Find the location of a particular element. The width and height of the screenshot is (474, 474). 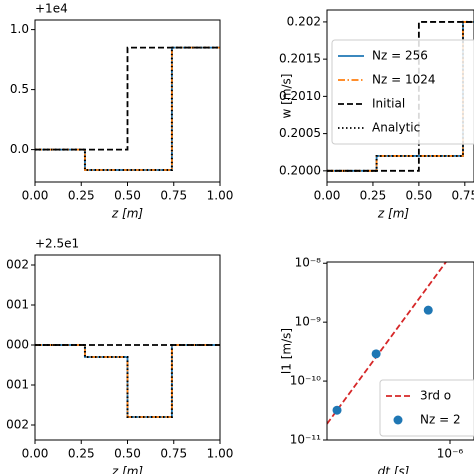

y-tick-label: 0.2000 is located at coordinates (300, 170).